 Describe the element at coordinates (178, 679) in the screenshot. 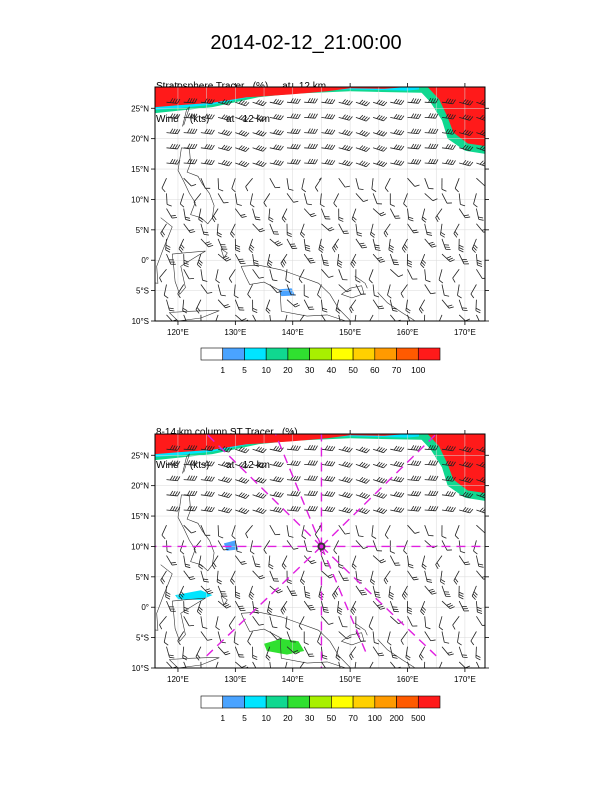

I see `x-tick-label: 120°E` at that location.